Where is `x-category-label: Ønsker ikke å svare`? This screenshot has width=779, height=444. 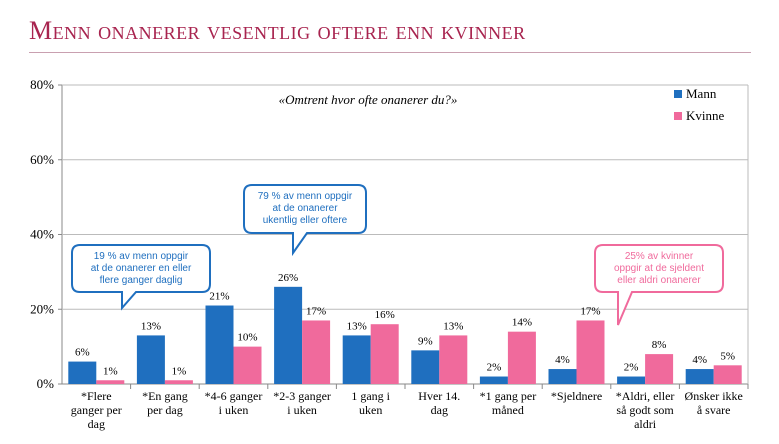
x-category-label: Ønsker ikke å svare is located at coordinates (714, 403).